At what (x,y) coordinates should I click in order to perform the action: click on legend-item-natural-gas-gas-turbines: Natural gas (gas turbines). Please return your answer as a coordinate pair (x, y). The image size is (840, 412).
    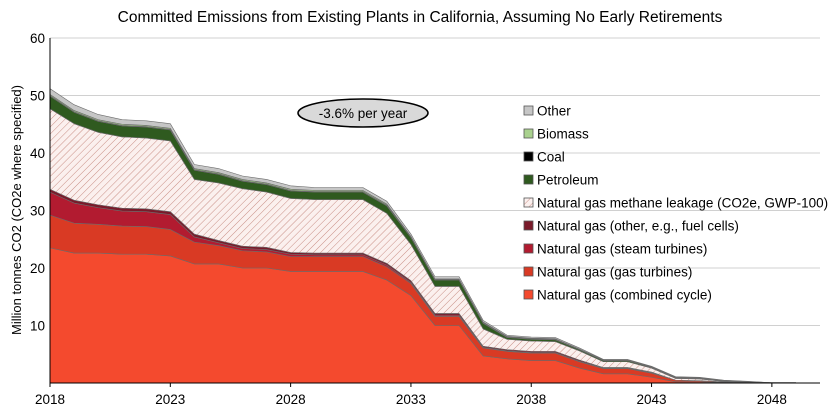
    Looking at the image, I should click on (607, 272).